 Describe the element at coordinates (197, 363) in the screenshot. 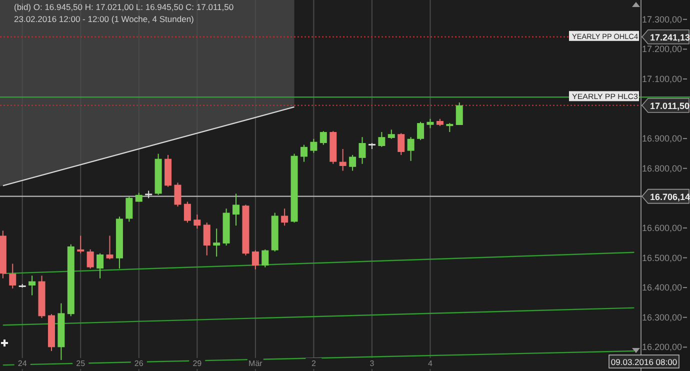

I see `x-tick-label: 29` at that location.